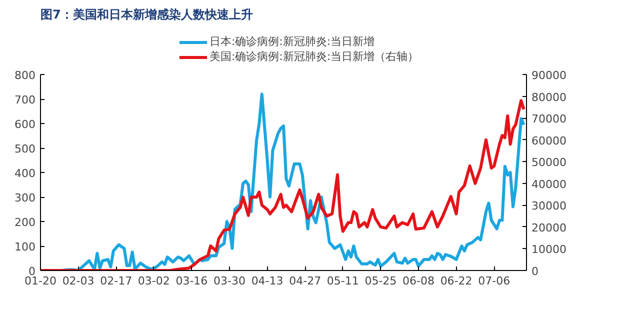 This screenshot has width=639, height=321. I want to click on x-tick-label: 03-02, so click(154, 281).